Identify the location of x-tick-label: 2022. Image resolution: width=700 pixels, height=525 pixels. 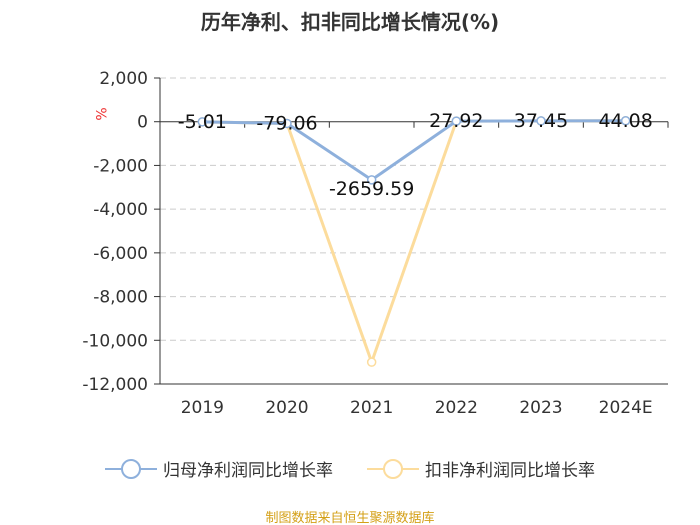
(456, 408).